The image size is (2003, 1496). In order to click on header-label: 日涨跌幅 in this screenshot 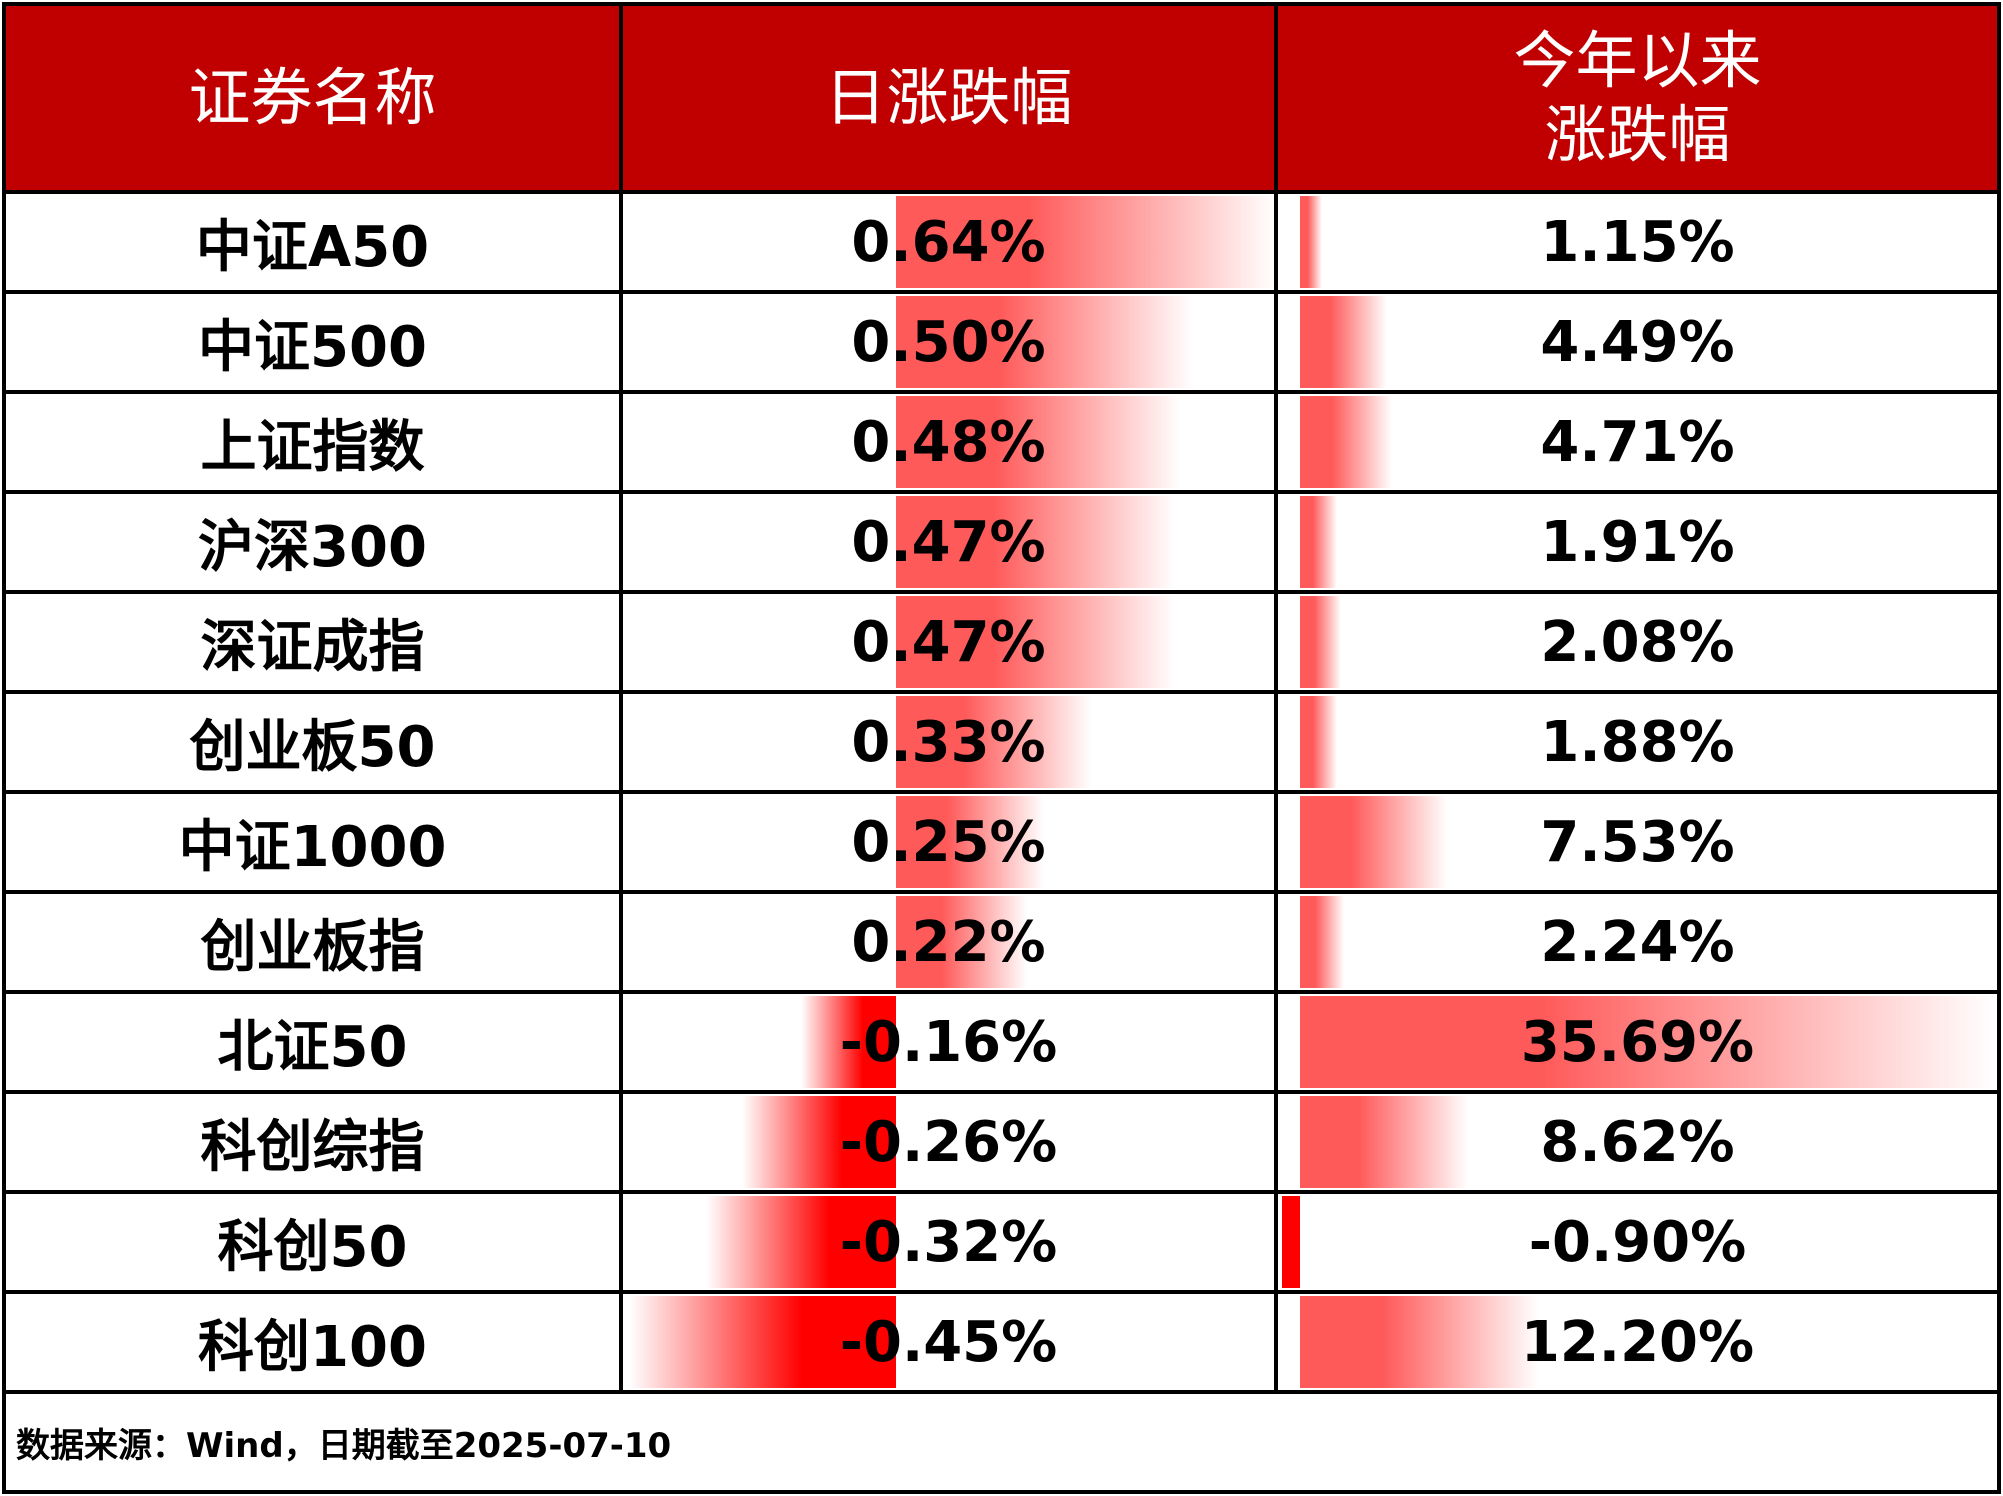, I will do `click(948, 98)`.